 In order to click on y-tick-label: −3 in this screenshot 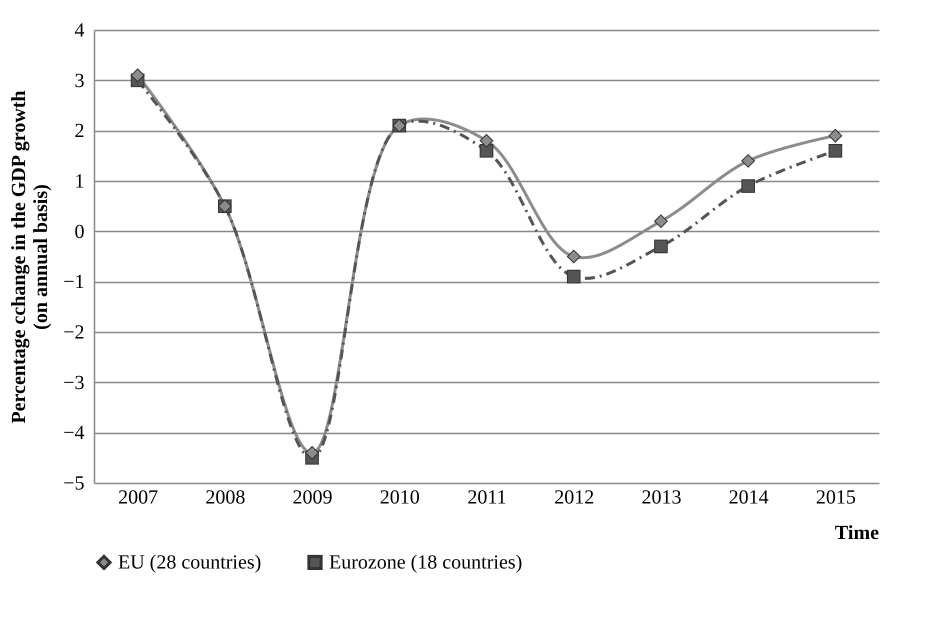, I will do `click(73, 383)`.